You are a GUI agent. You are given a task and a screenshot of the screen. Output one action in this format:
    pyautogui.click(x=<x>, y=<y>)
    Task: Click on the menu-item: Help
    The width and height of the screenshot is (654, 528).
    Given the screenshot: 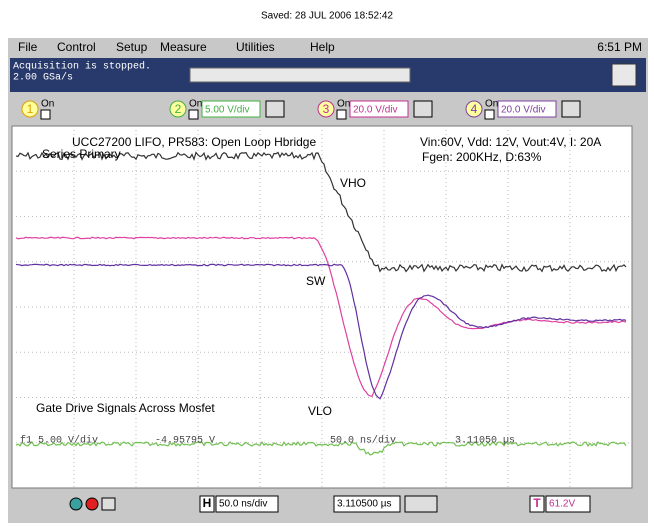 What is the action you would take?
    pyautogui.click(x=322, y=47)
    